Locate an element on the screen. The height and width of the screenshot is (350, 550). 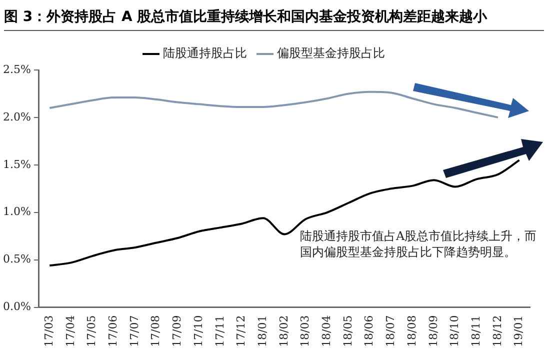
x-tick-label: 18/03 is located at coordinates (305, 331).